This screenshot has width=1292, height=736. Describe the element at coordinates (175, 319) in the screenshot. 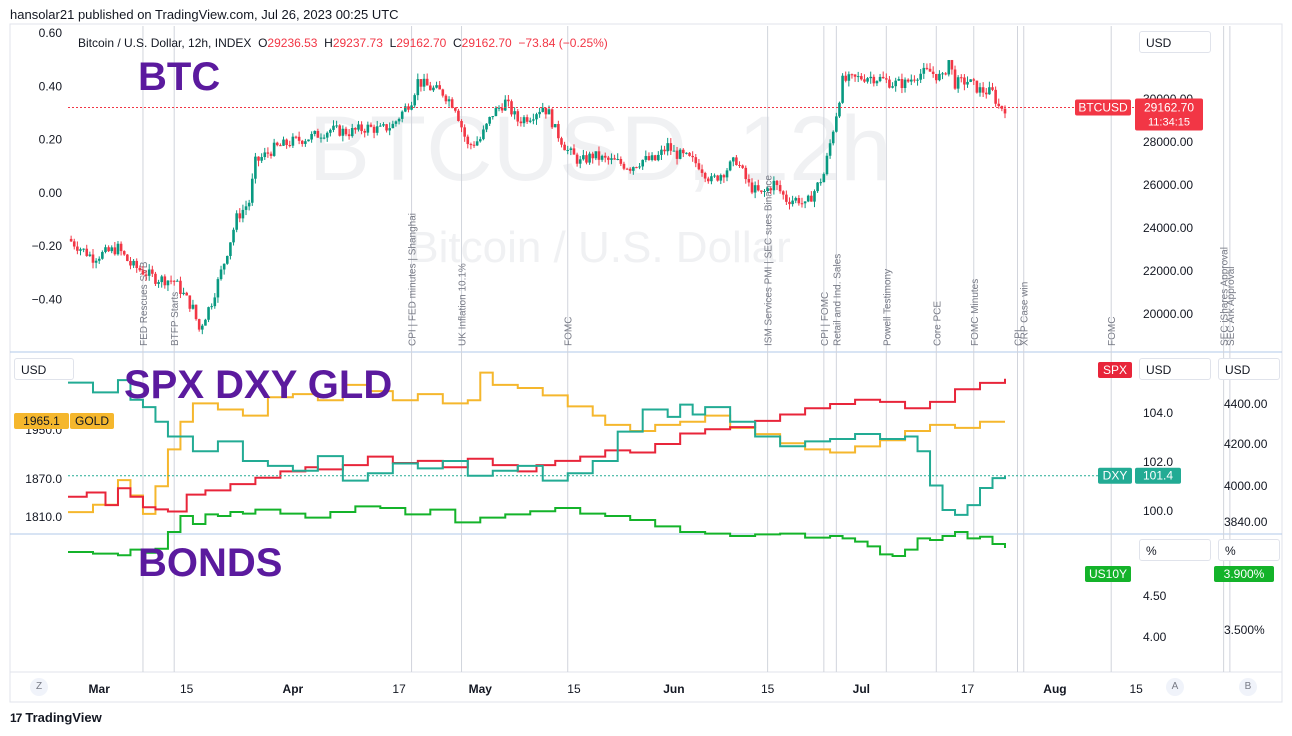

I see `event-label: BTFP Starts` at that location.